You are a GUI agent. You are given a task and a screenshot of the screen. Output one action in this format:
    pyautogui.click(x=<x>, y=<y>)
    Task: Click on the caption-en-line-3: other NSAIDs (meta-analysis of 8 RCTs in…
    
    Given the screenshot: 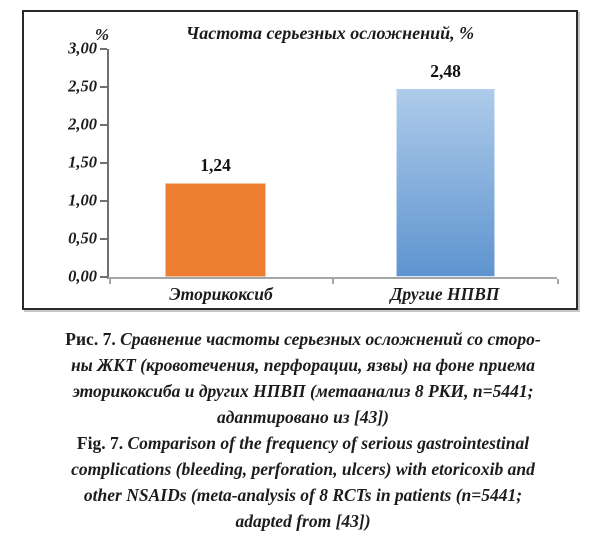 What is the action you would take?
    pyautogui.click(x=303, y=495)
    